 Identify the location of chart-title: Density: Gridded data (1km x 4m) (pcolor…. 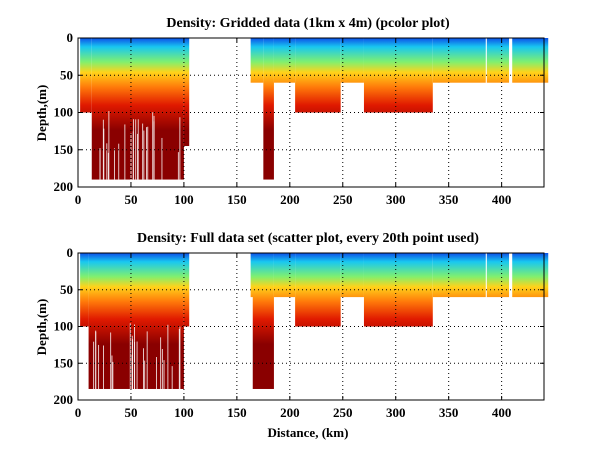
(308, 23).